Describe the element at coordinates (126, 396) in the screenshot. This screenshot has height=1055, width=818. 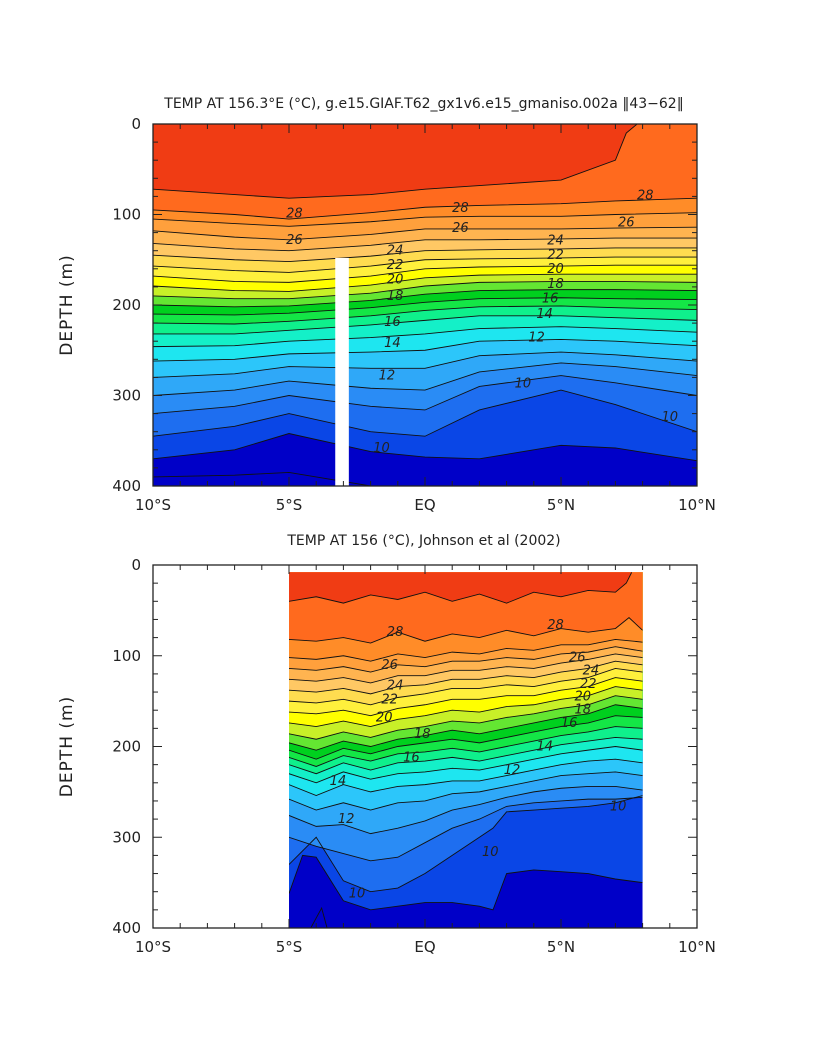
I see `y-tick-label: 300` at that location.